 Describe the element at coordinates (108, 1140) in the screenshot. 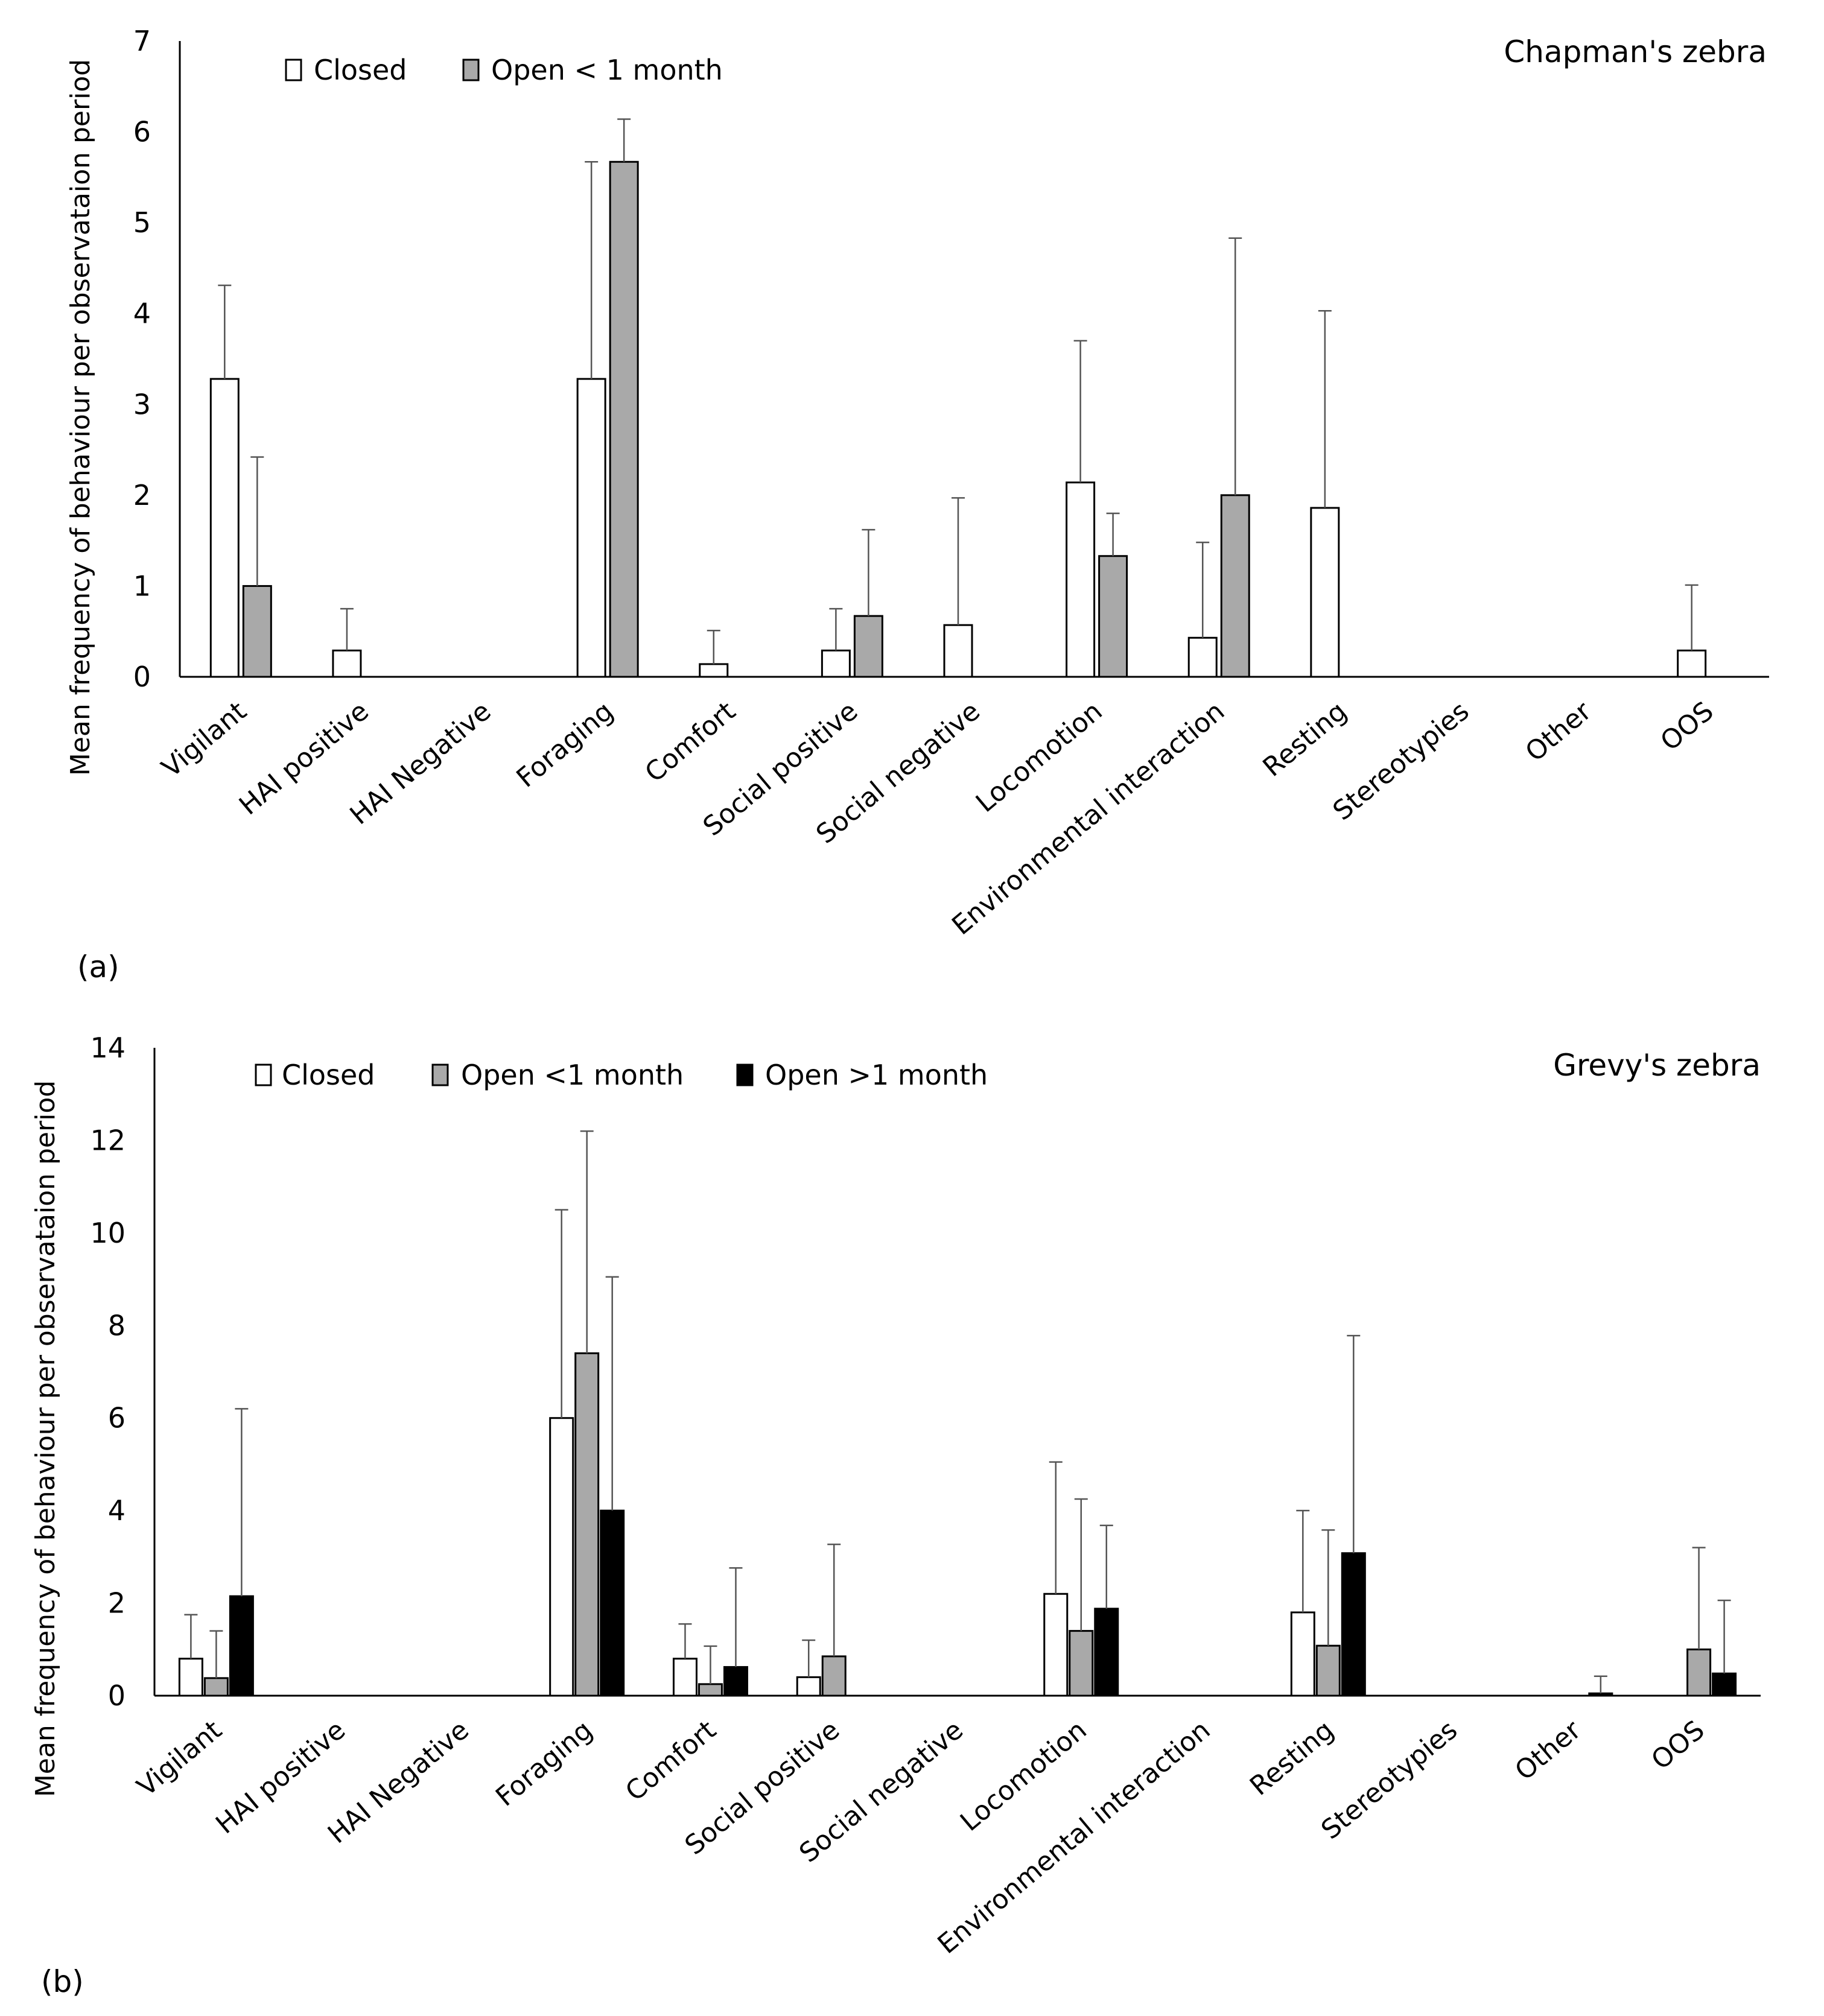

I see `y-tick-label: 12` at that location.